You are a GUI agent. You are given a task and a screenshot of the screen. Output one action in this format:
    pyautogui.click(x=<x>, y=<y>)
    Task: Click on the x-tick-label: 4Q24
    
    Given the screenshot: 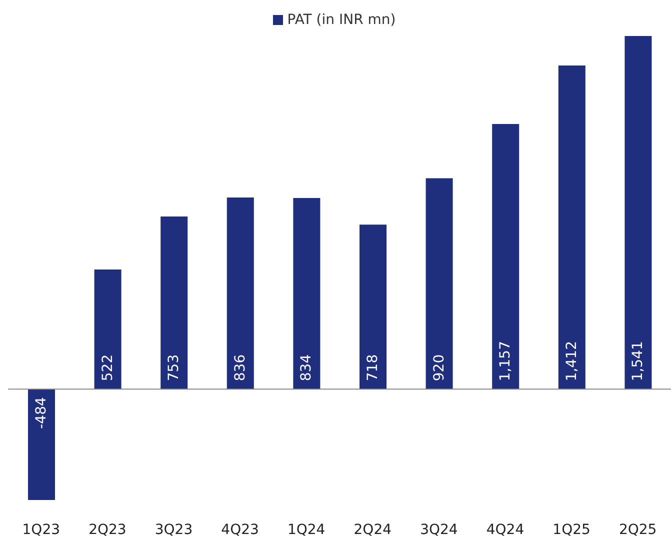 What is the action you would take?
    pyautogui.click(x=505, y=530)
    